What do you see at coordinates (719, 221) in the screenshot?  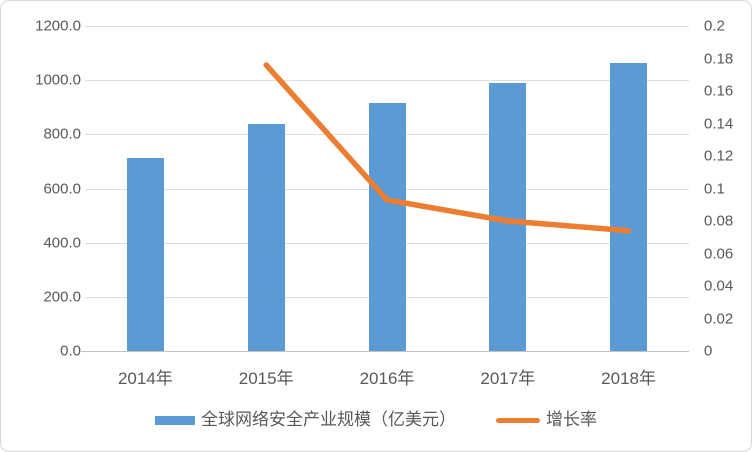 I see `y2-axis-tick-label: 0.08` at bounding box center [719, 221].